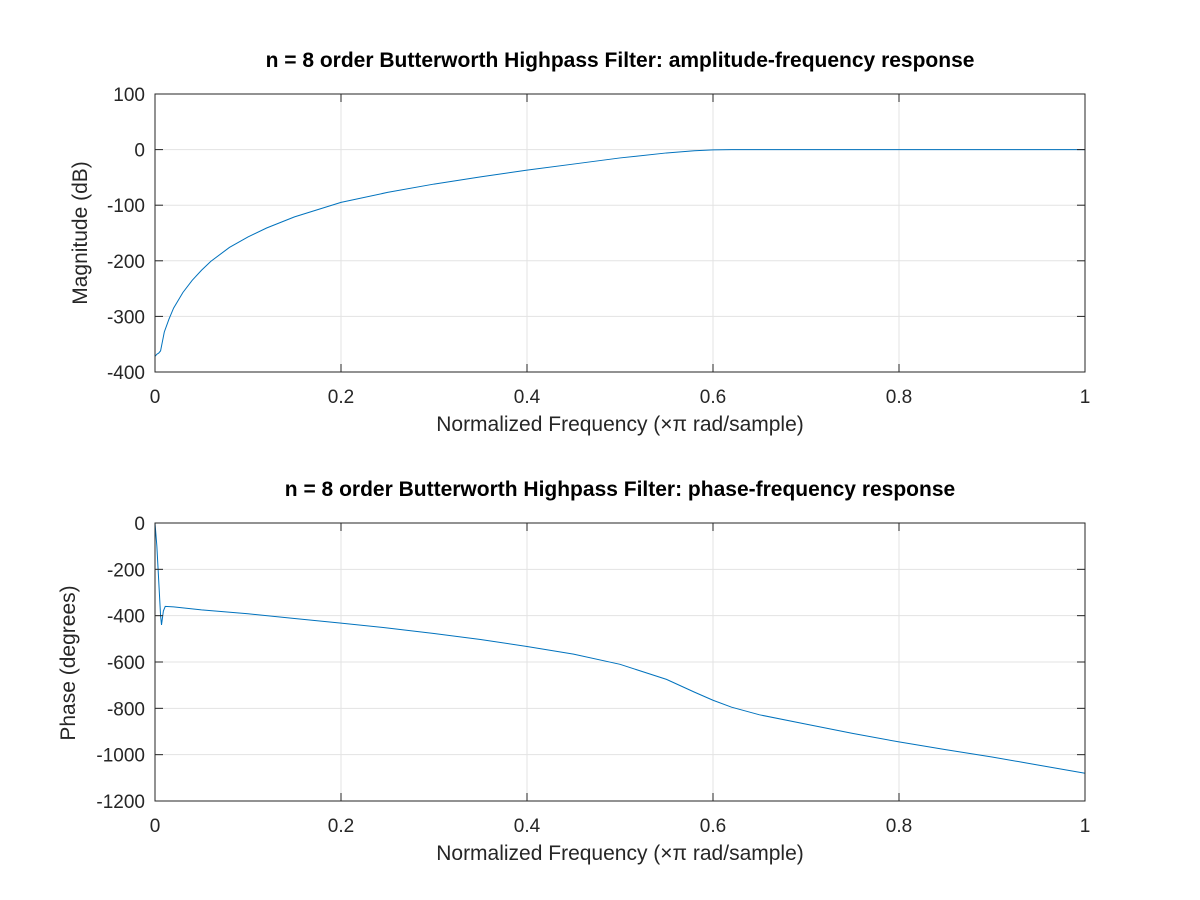 The image size is (1200, 900). What do you see at coordinates (527, 826) in the screenshot?
I see `phase-x-tick-label-2: 0.4` at bounding box center [527, 826].